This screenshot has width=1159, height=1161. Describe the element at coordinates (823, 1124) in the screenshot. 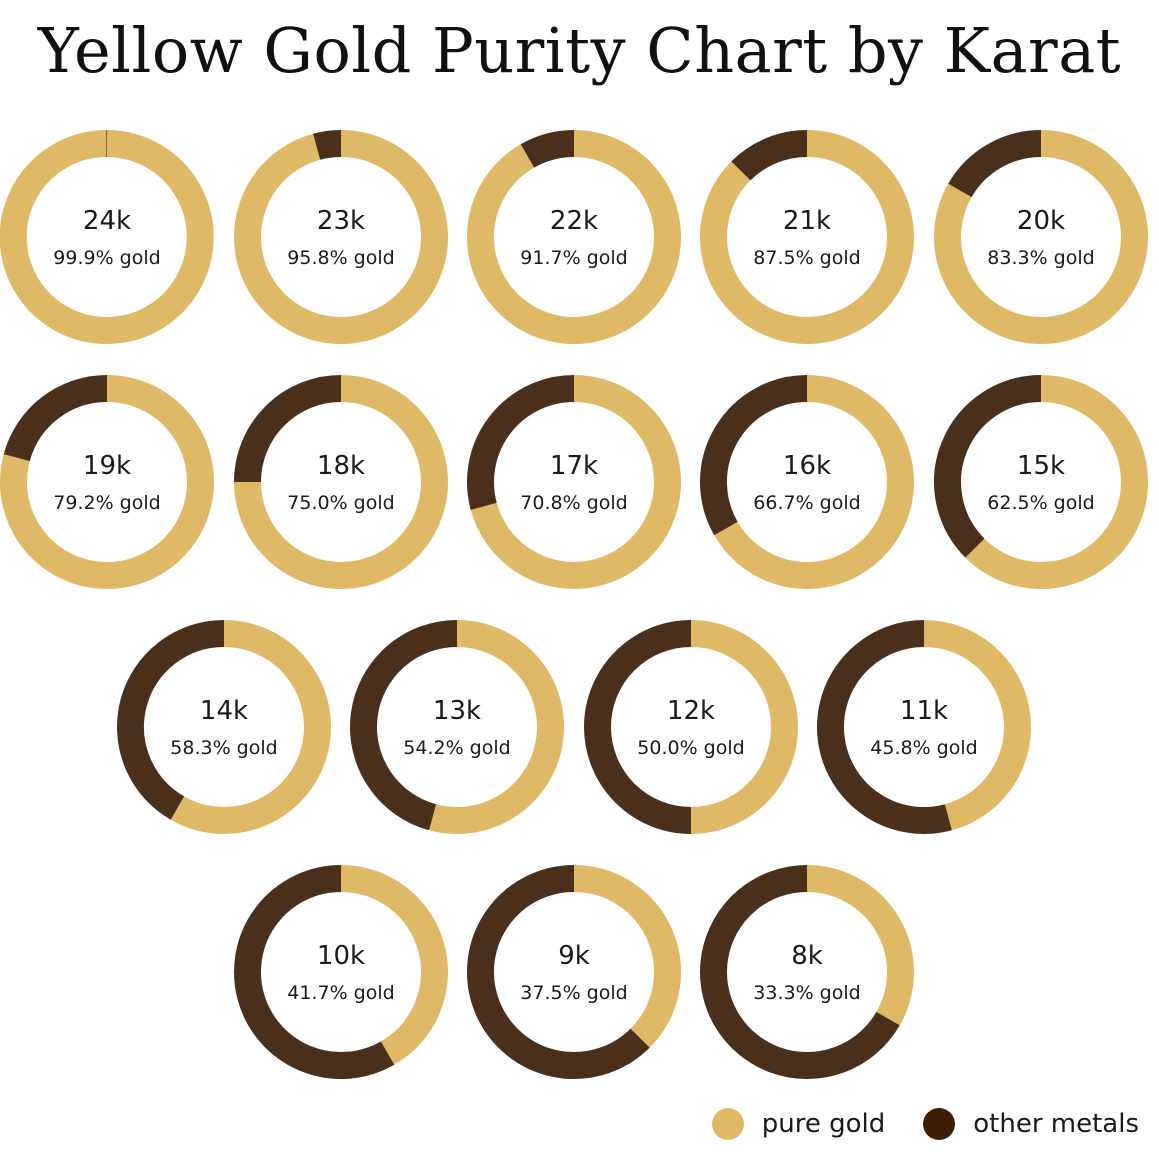

I see `legend-label-pure-gold: pure gold` at that location.